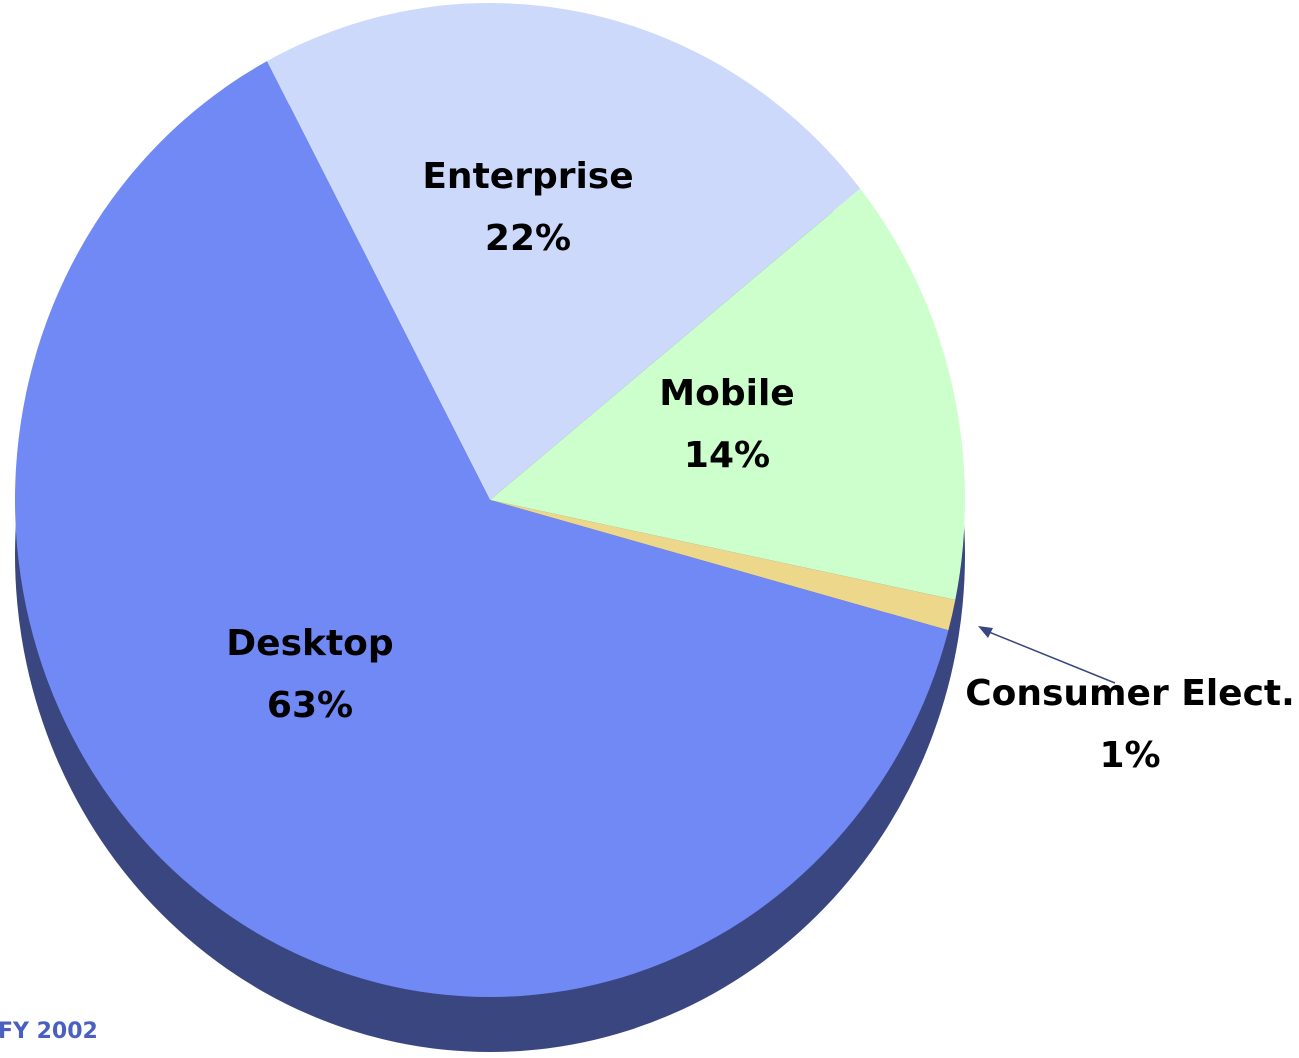 This screenshot has height=1058, width=1299. I want to click on leader-line, so click(1049, 656).